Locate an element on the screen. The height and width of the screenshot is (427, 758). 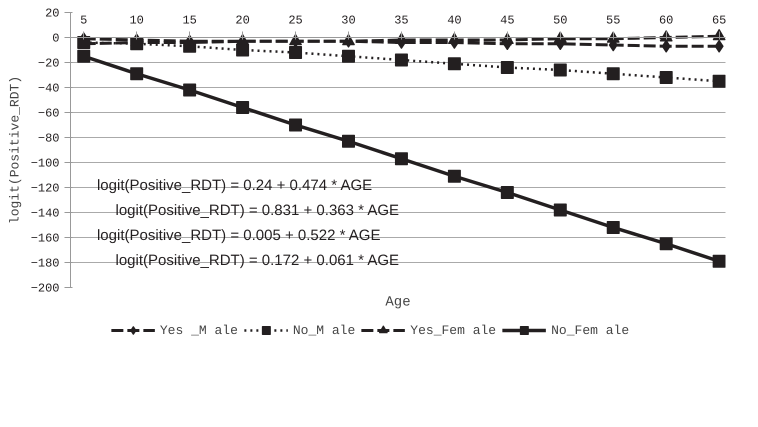
x-tick-label: 30 is located at coordinates (348, 21).